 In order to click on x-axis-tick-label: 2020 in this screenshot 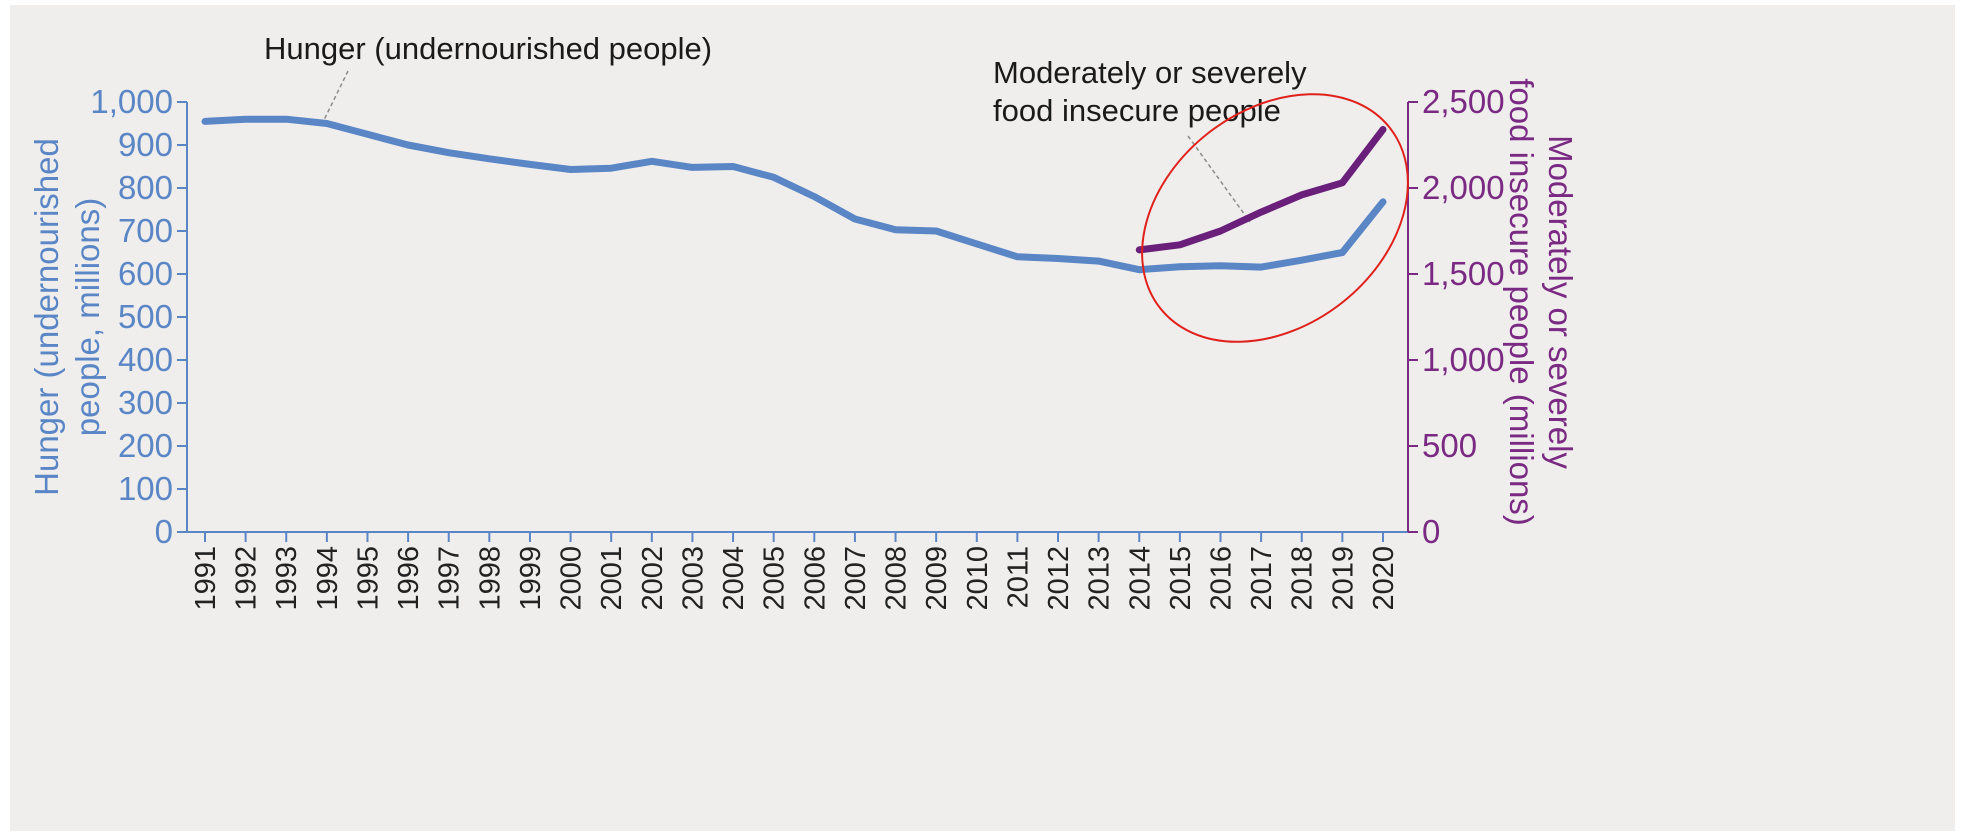, I will do `click(1384, 578)`.